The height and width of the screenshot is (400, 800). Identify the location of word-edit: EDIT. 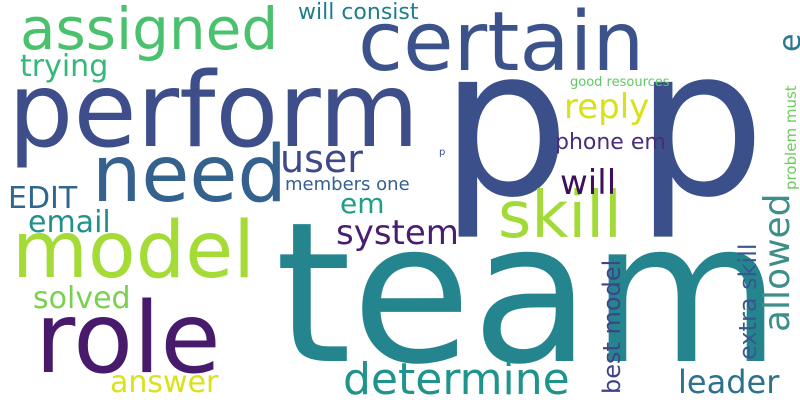
(43, 198).